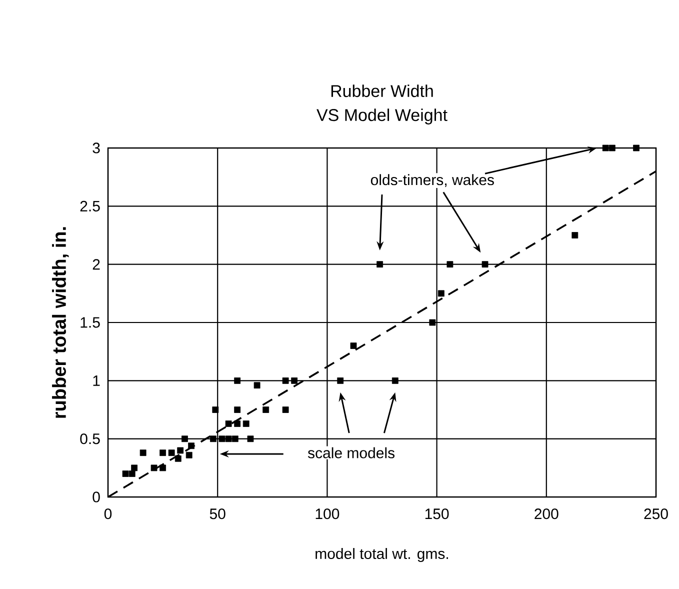  Describe the element at coordinates (382, 555) in the screenshot. I see `x-axis-title: model total wt. gms.` at that location.